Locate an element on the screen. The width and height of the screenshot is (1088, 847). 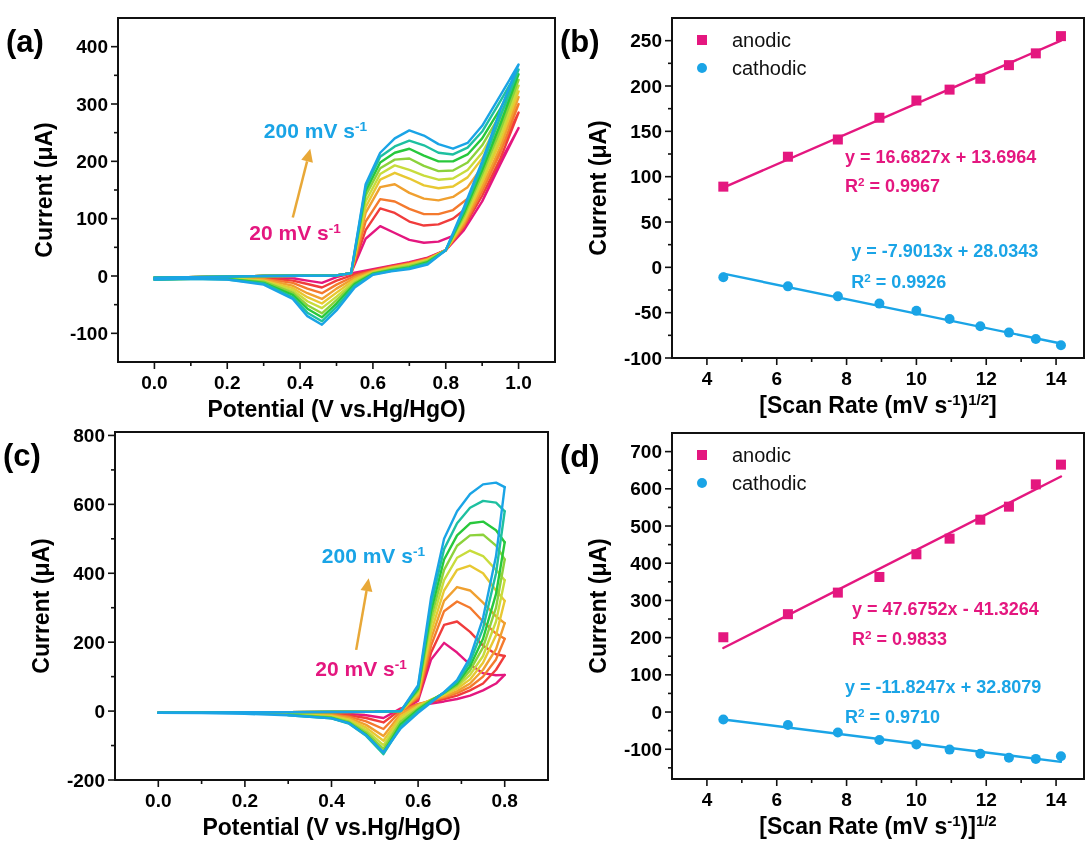
x-axis-title: [Scan Rate (mV s$^{-1}$)]$^{1/2}$ is located at coordinates (878, 825).